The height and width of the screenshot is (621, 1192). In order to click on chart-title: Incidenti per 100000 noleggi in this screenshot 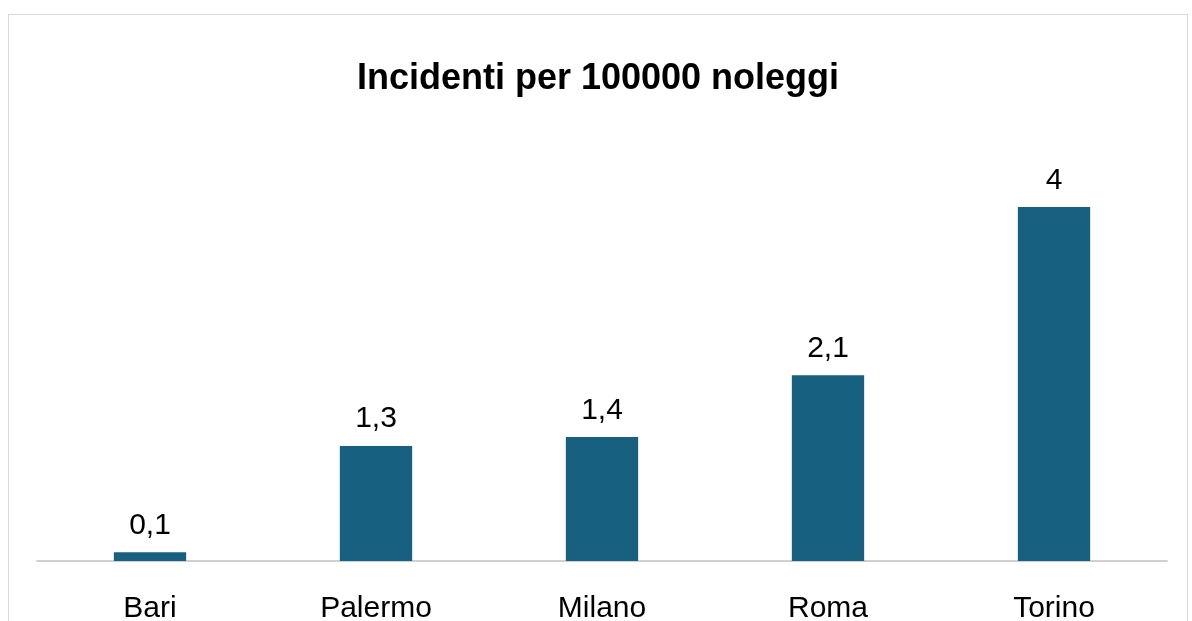, I will do `click(598, 76)`.